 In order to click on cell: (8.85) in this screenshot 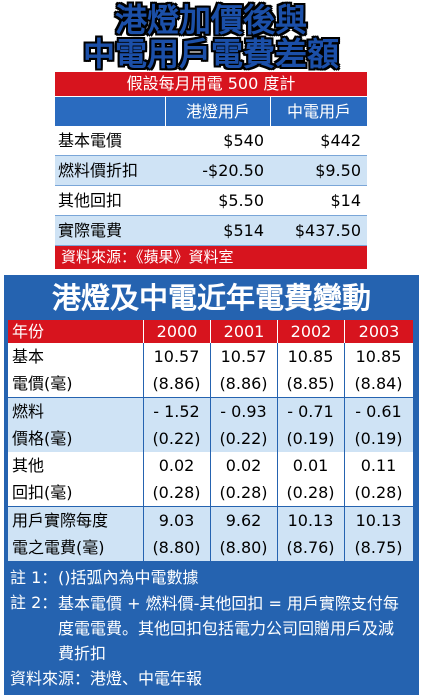, I will do `click(310, 383)`.